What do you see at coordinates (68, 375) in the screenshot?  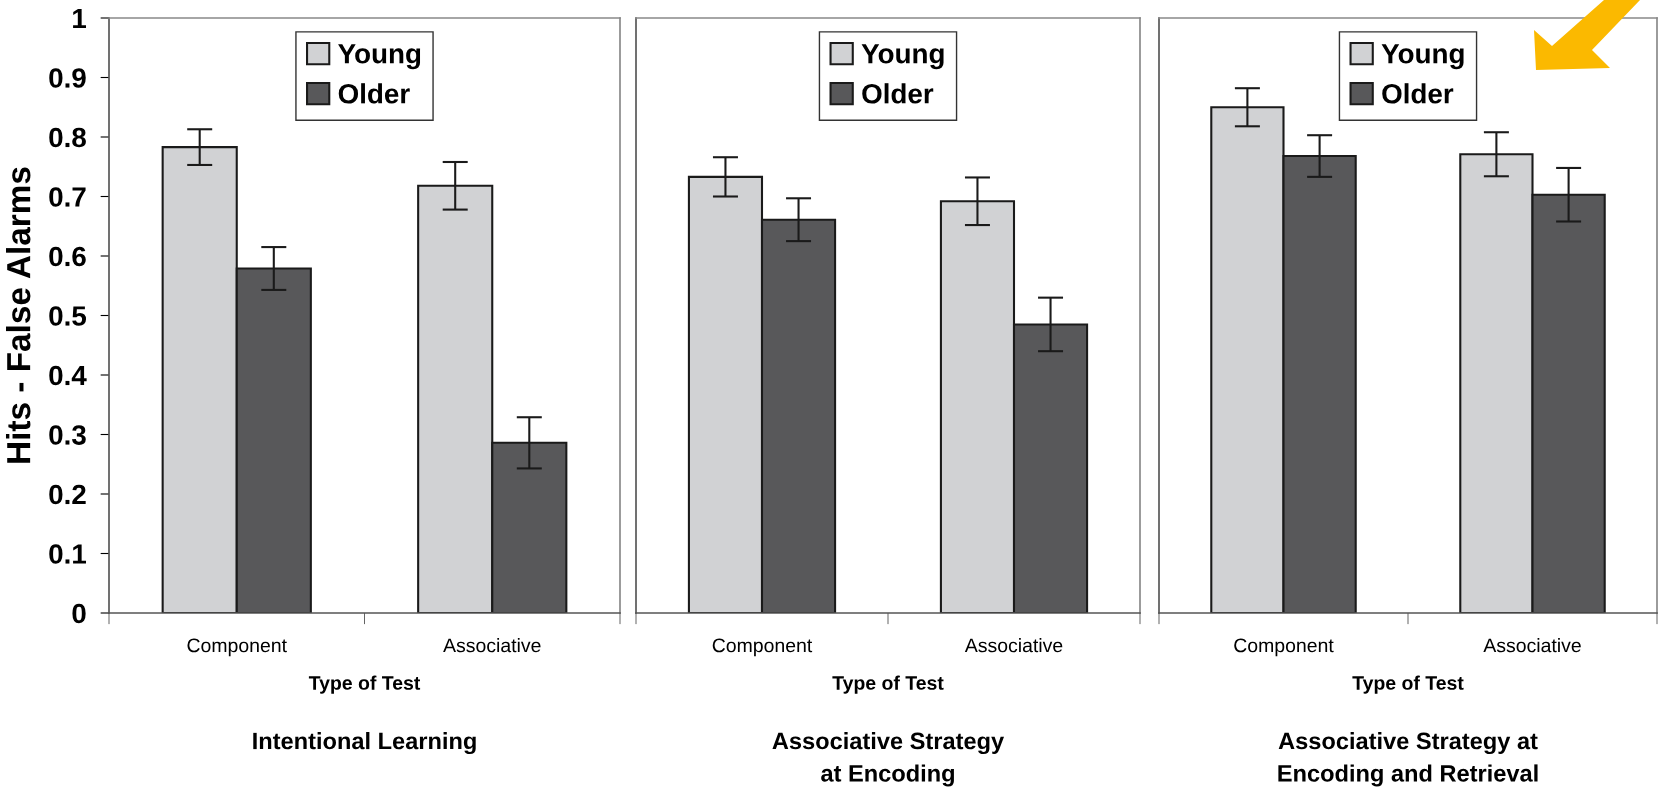 I see `y-tick-label: 0.4` at bounding box center [68, 375].